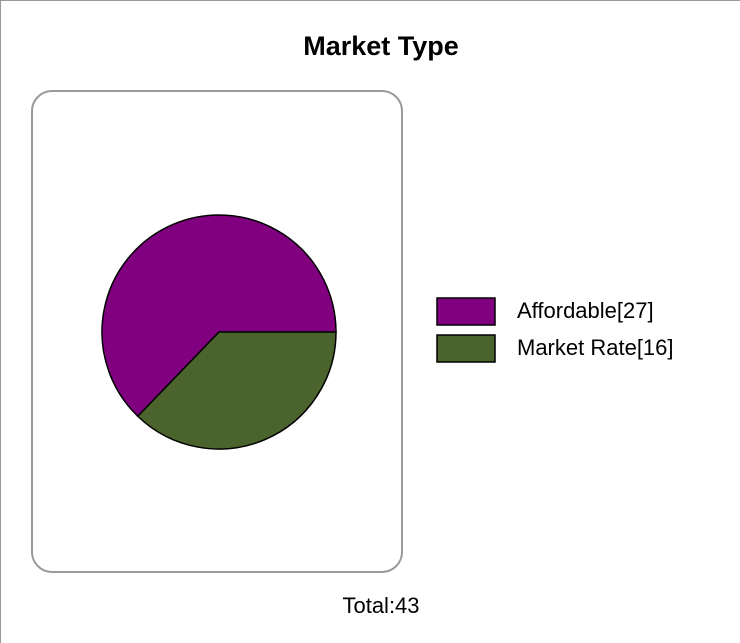 This screenshot has height=643, width=740. Describe the element at coordinates (380, 605) in the screenshot. I see `total-label: Total:43` at that location.